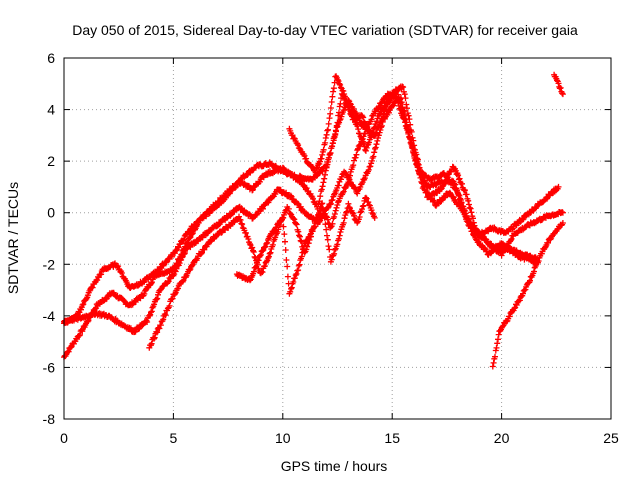 This screenshot has height=485, width=640. Describe the element at coordinates (502, 438) in the screenshot. I see `x-tick-label: 20` at that location.